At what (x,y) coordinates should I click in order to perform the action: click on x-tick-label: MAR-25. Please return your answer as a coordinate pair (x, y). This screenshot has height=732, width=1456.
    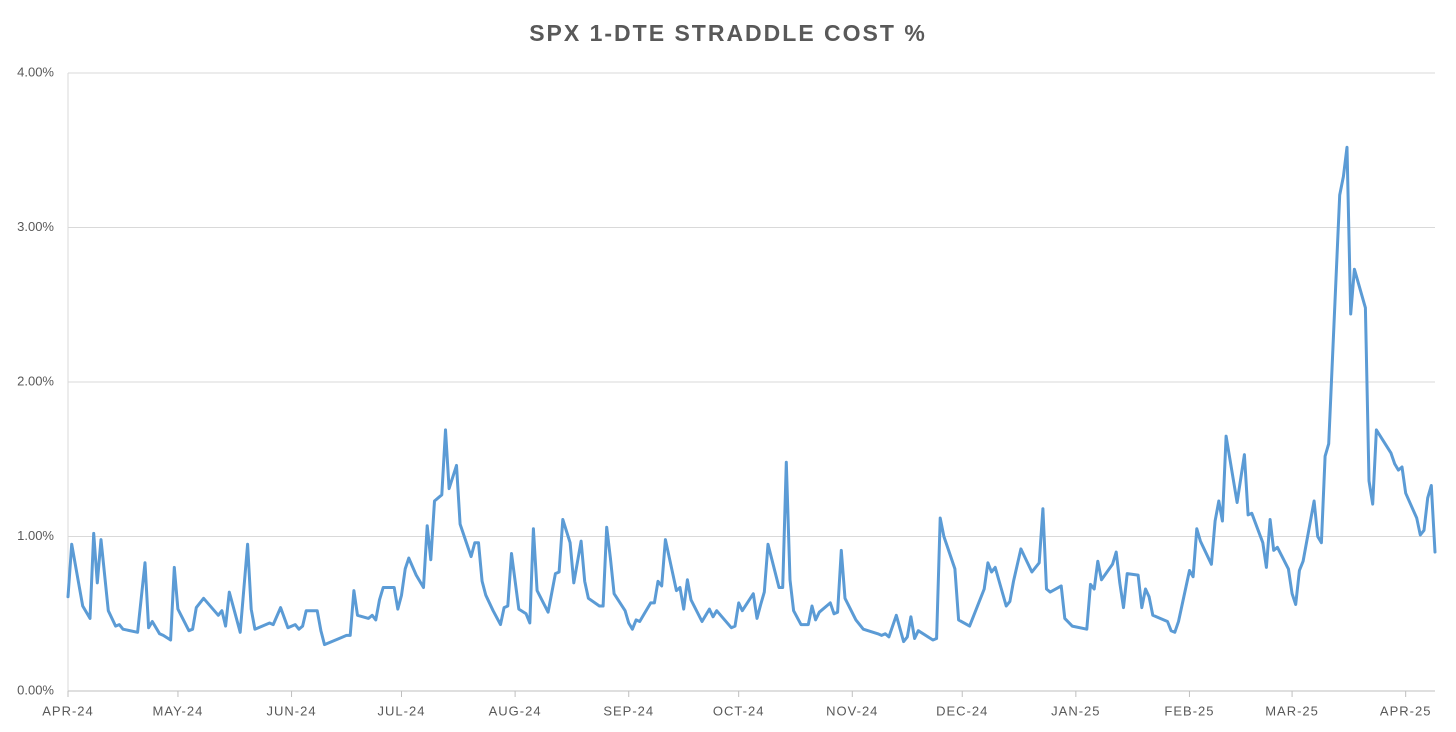
    Looking at the image, I should click on (1292, 710).